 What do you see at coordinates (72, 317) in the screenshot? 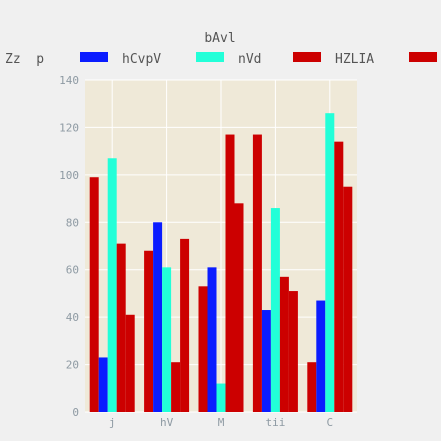
I see `y-tick-label: 40` at bounding box center [72, 317].